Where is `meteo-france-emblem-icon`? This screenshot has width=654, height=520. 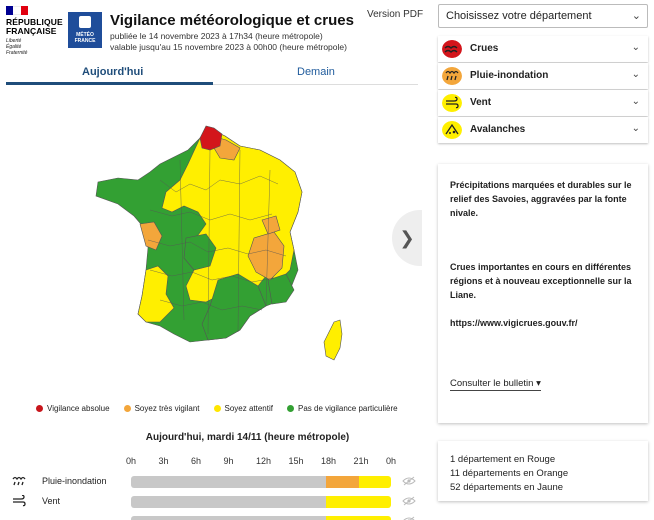 meteo-france-emblem-icon is located at coordinates (85, 22).